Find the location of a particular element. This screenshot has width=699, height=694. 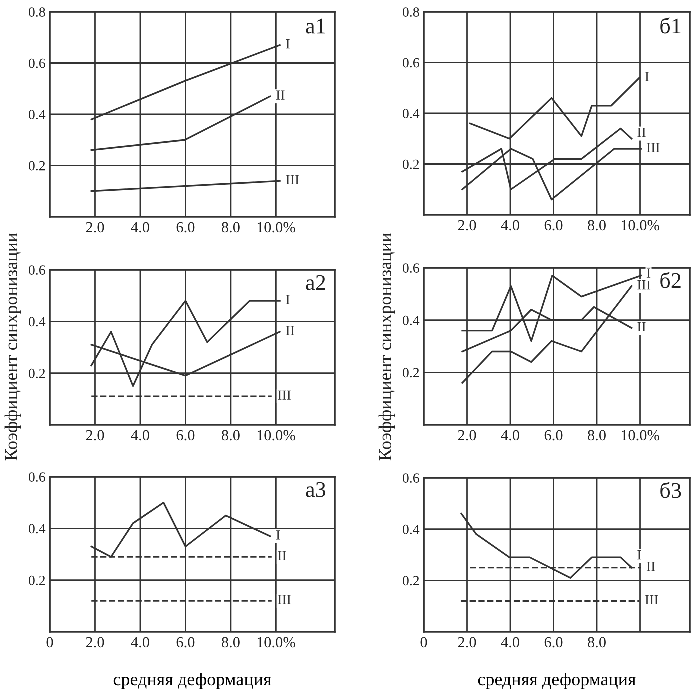

chart-title: б1 is located at coordinates (670, 26).